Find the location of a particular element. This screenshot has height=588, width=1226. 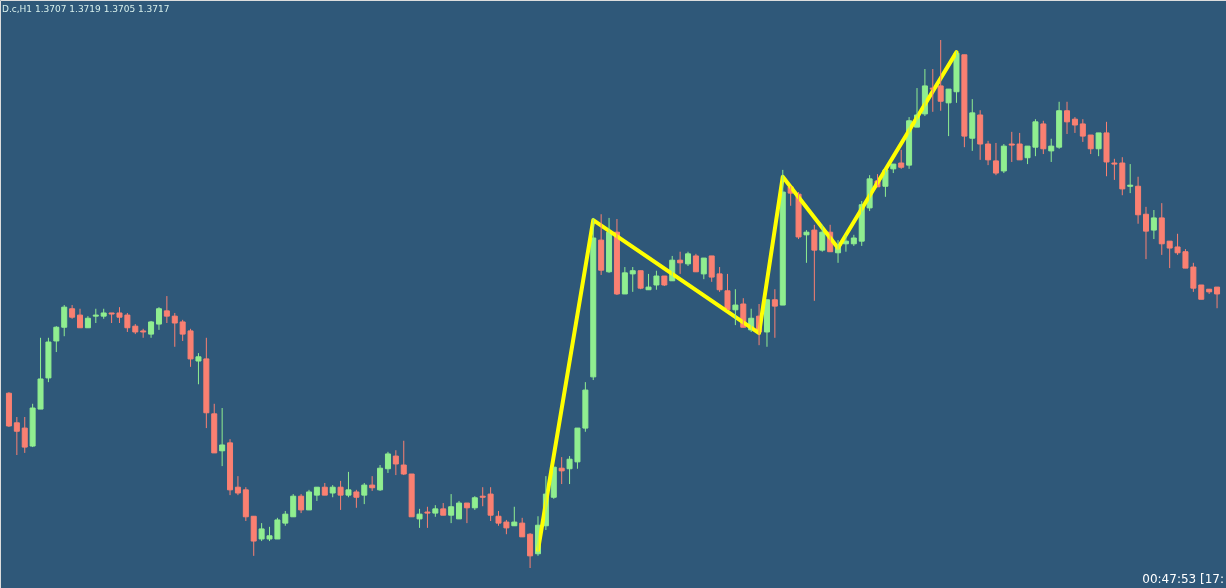

text: D.c,H1 1.3707 1.3719 1.3705 1.3717 is located at coordinates (86, 9).